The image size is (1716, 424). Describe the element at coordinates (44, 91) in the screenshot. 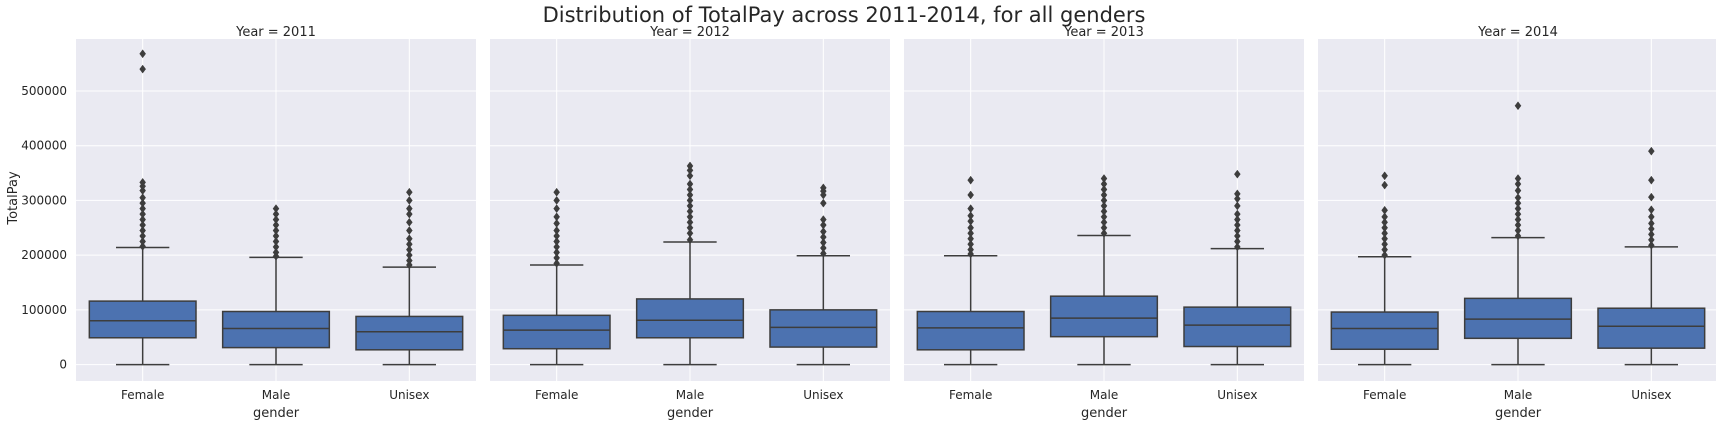

I see `y-tick-label: 500000` at that location.